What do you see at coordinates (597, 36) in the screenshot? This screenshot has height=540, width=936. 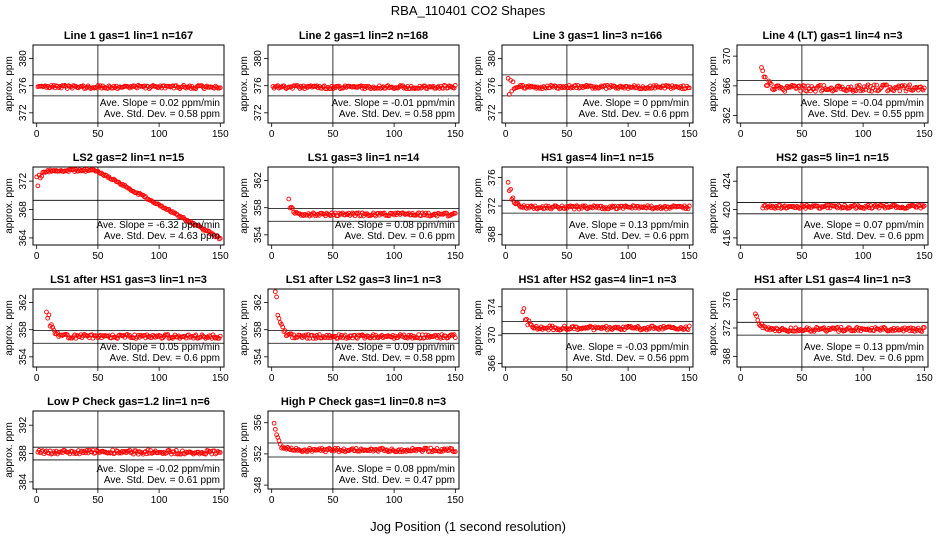 I see `panel-title: Line 3 gas=1 lin=3 n=166` at bounding box center [597, 36].